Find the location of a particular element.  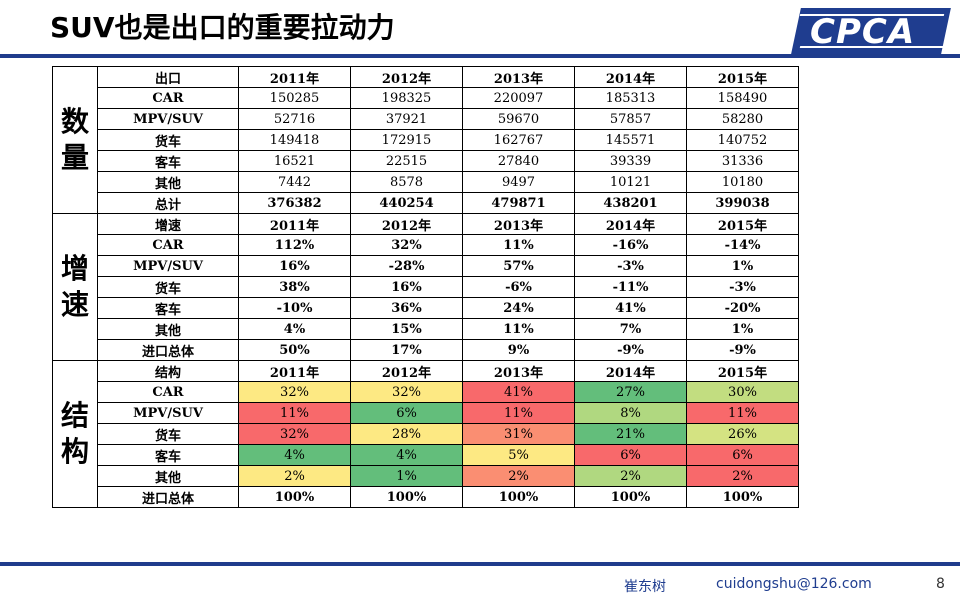

cpca-logo: CPCA is located at coordinates (871, 31).